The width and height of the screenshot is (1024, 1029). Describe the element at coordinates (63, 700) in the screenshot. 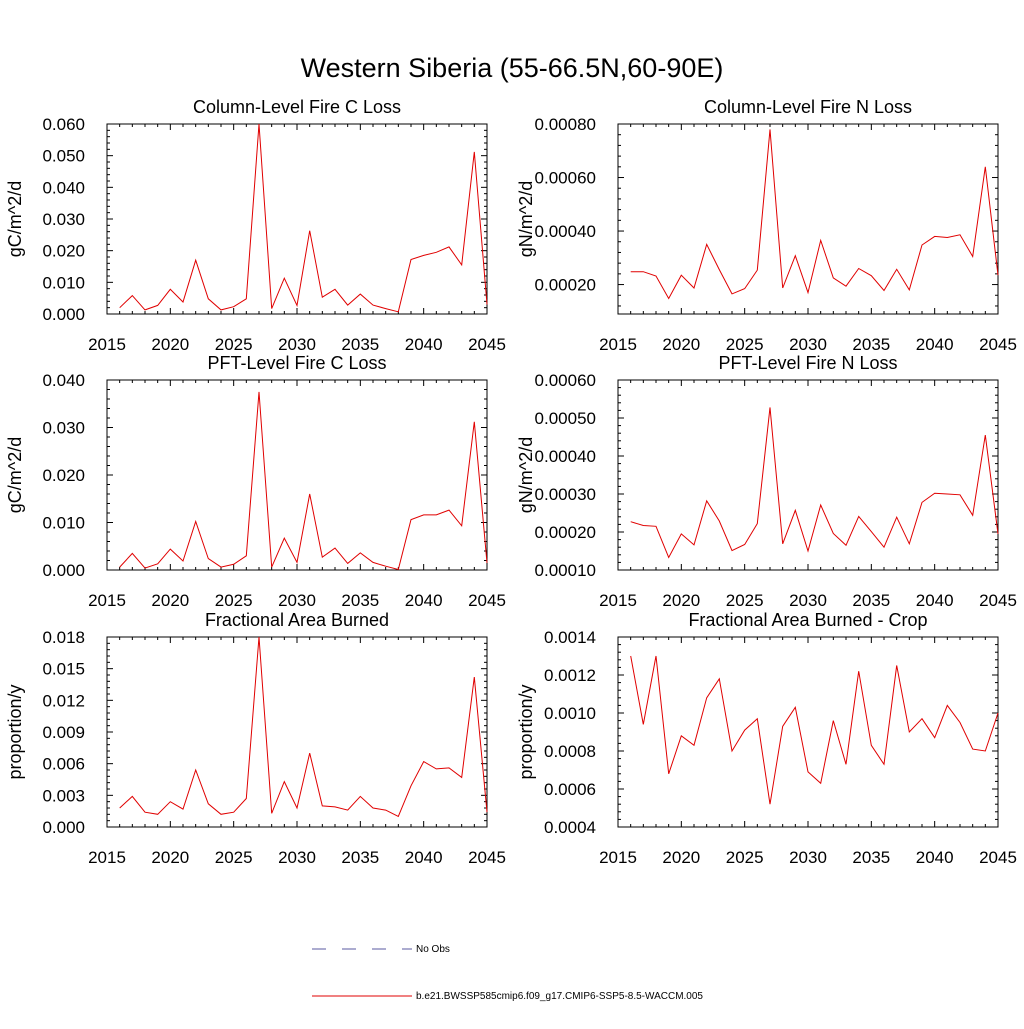

I see `y-tick-label: 0.012` at that location.